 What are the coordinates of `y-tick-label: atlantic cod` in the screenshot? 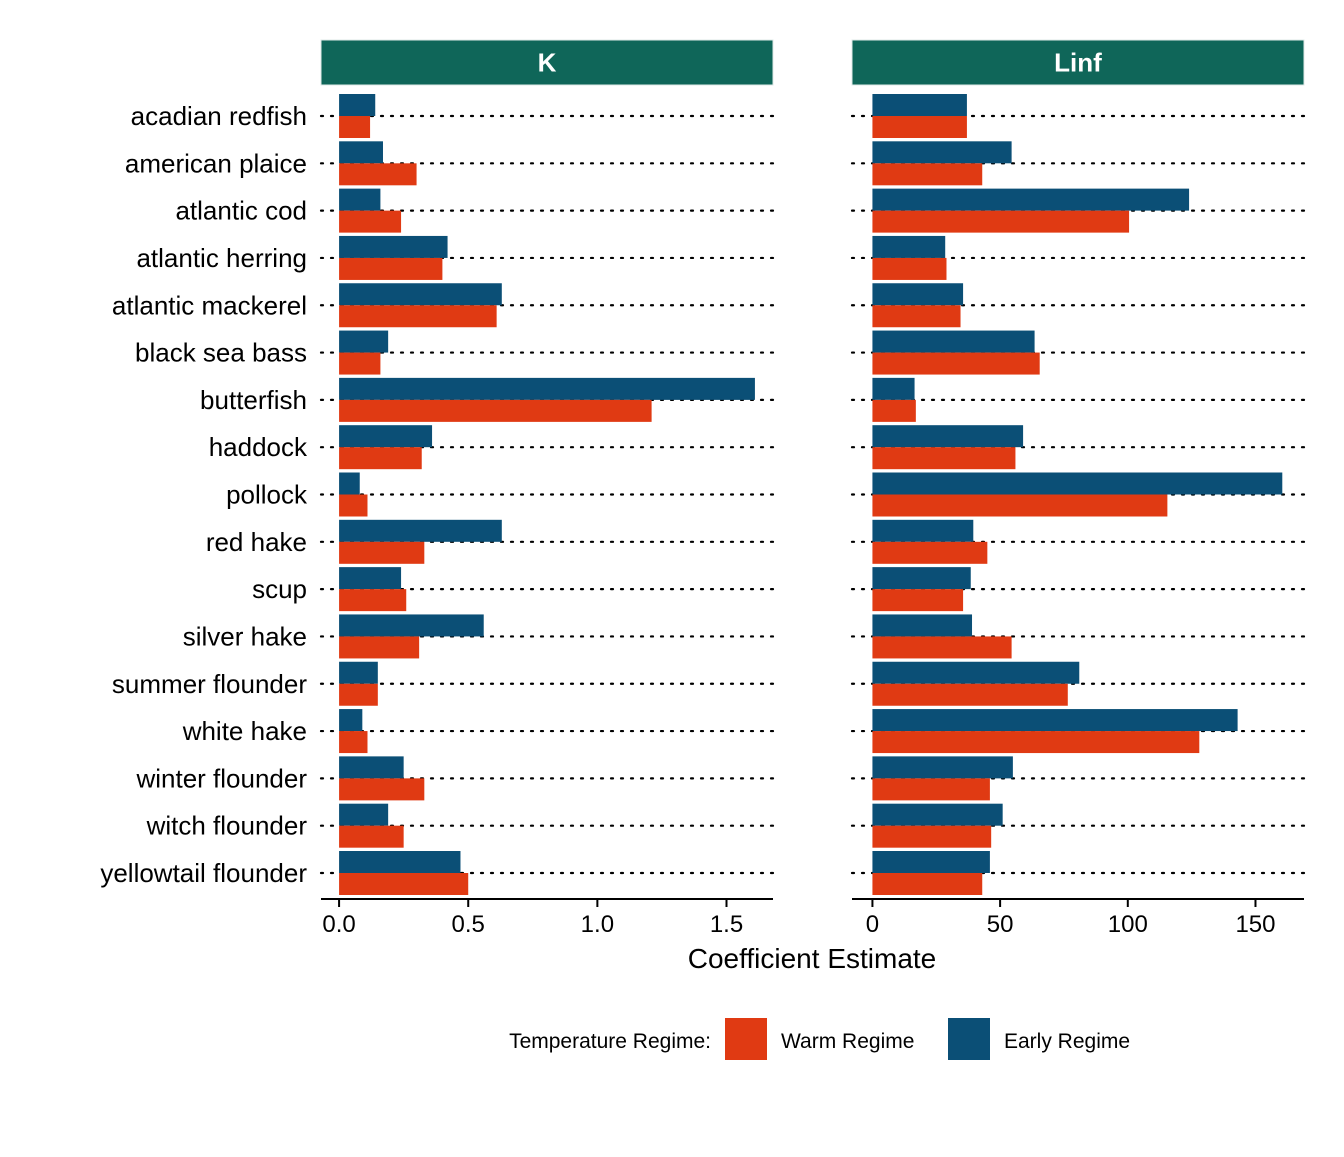 It's located at (241, 211).